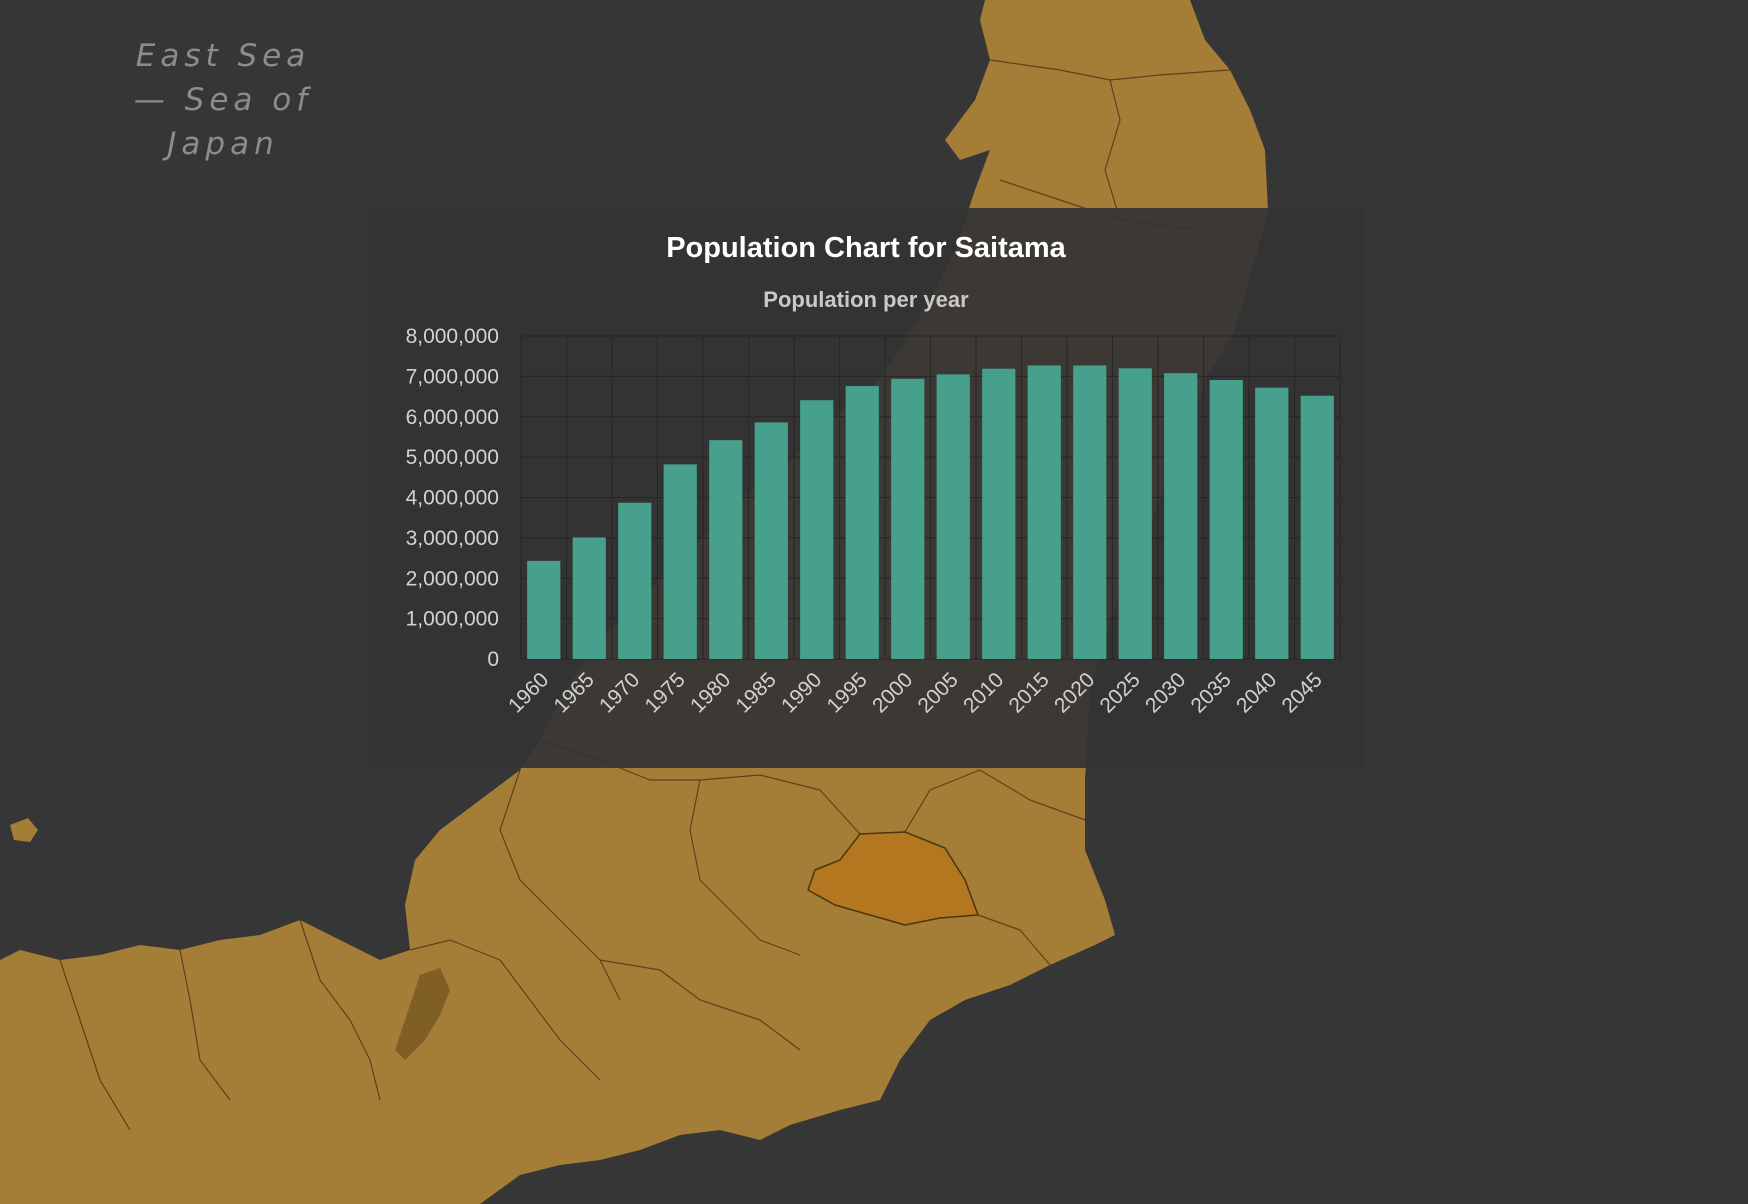 This screenshot has width=1748, height=1204. Describe the element at coordinates (452, 336) in the screenshot. I see `y-tick-label: 8,000,000` at that location.